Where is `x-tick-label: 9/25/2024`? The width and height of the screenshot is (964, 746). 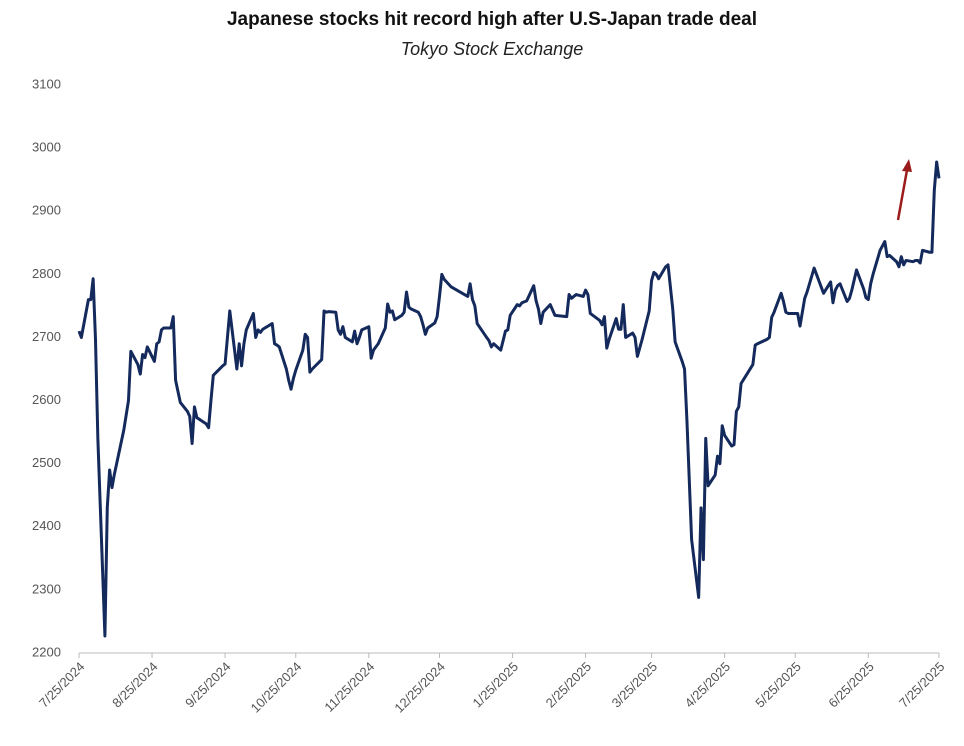
x-tick-label: 9/25/2024 is located at coordinates (208, 685).